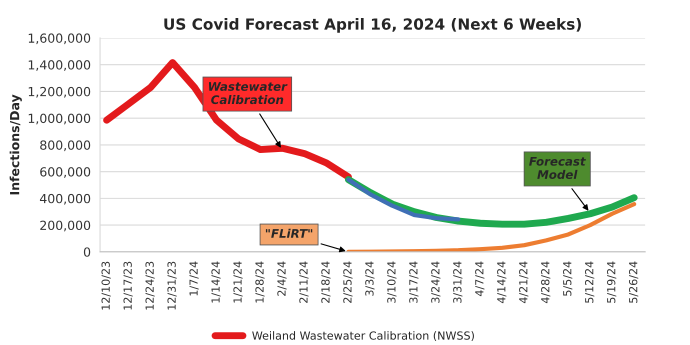 The image size is (690, 345). What do you see at coordinates (238, 282) in the screenshot?
I see `x-tick-label: 1/21/24` at bounding box center [238, 282].